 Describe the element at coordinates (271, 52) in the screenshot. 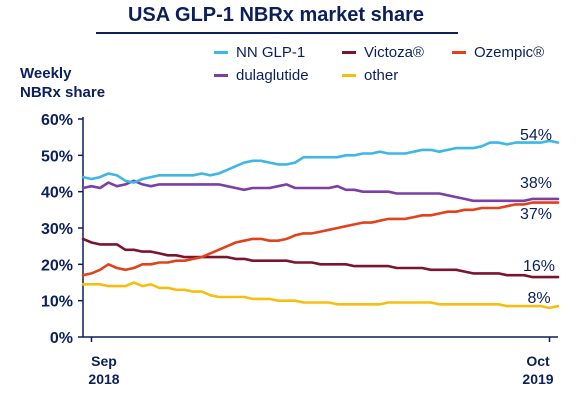

I see `legend-label-nn-glp1: NN GLP-1` at that location.